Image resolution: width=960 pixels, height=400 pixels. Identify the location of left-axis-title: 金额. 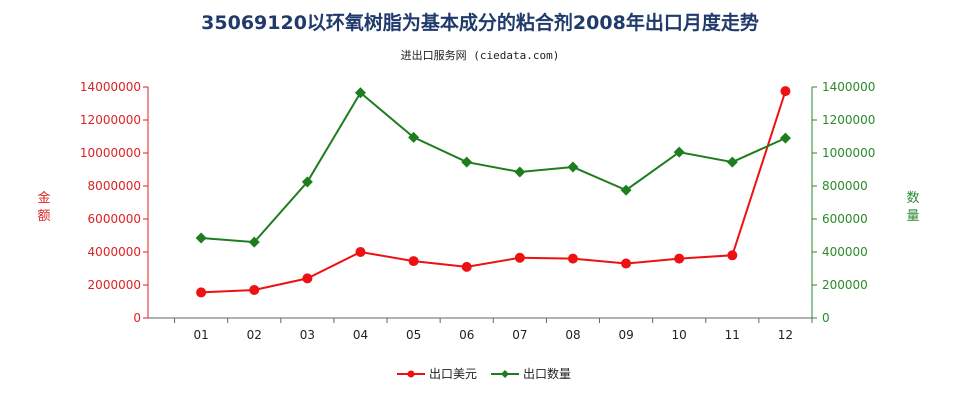
(44, 207).